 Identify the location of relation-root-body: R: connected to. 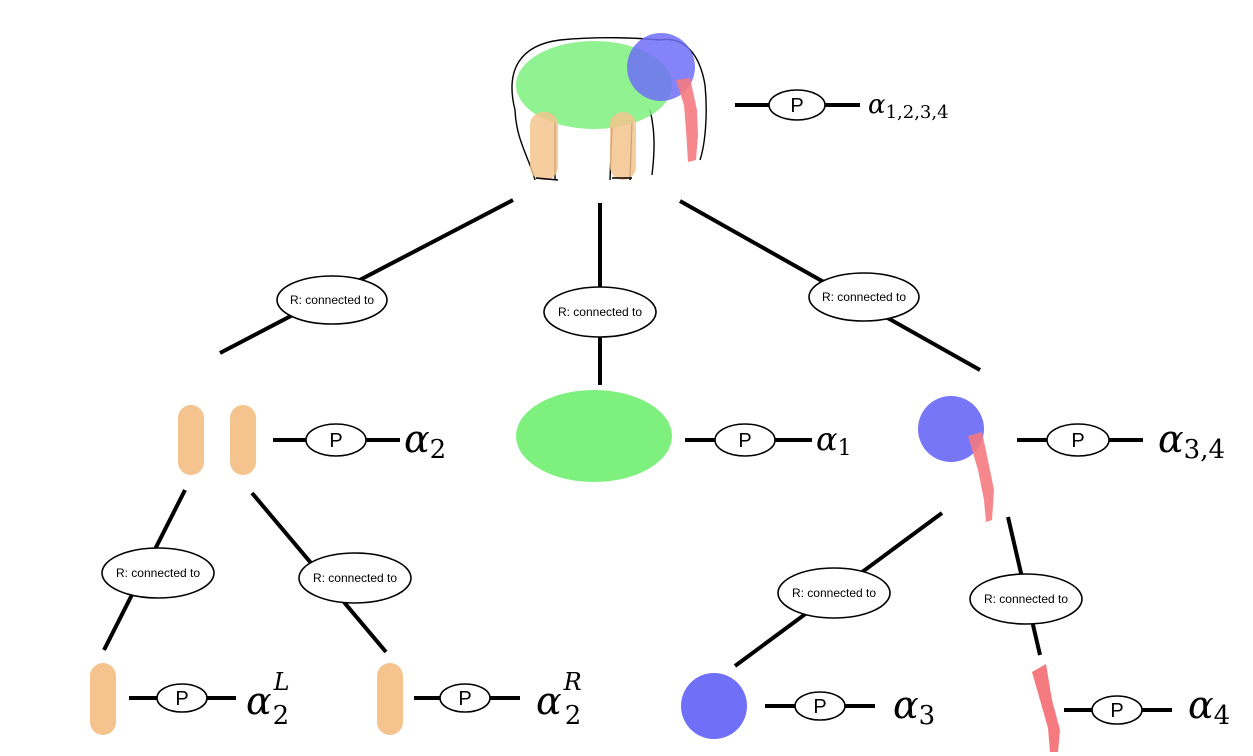
(600, 312).